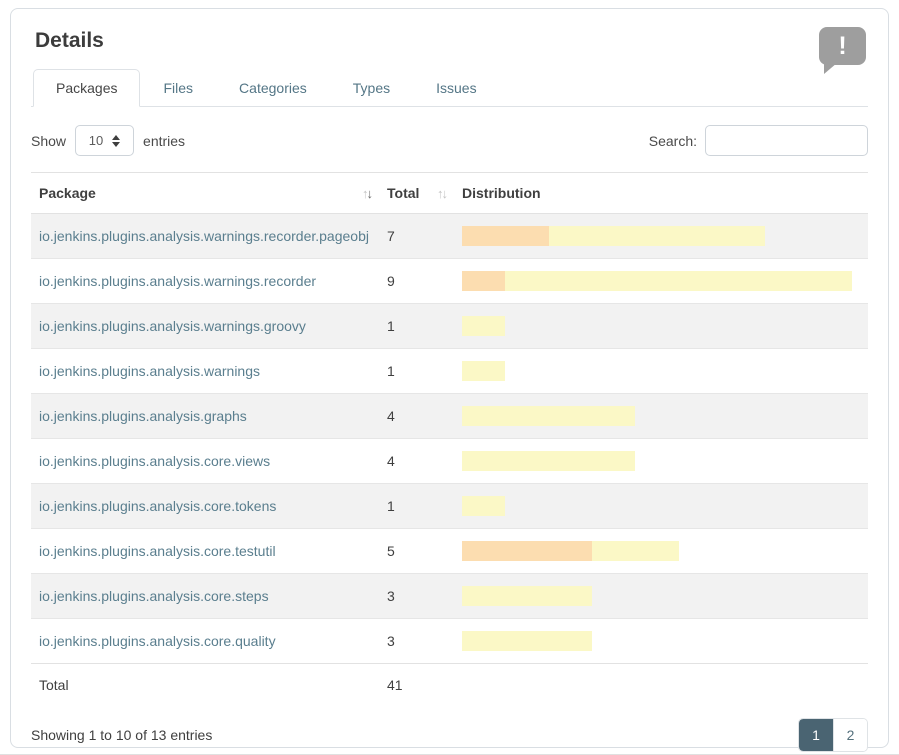 The height and width of the screenshot is (755, 899). What do you see at coordinates (456, 88) in the screenshot?
I see `tab-issues: Issues` at bounding box center [456, 88].